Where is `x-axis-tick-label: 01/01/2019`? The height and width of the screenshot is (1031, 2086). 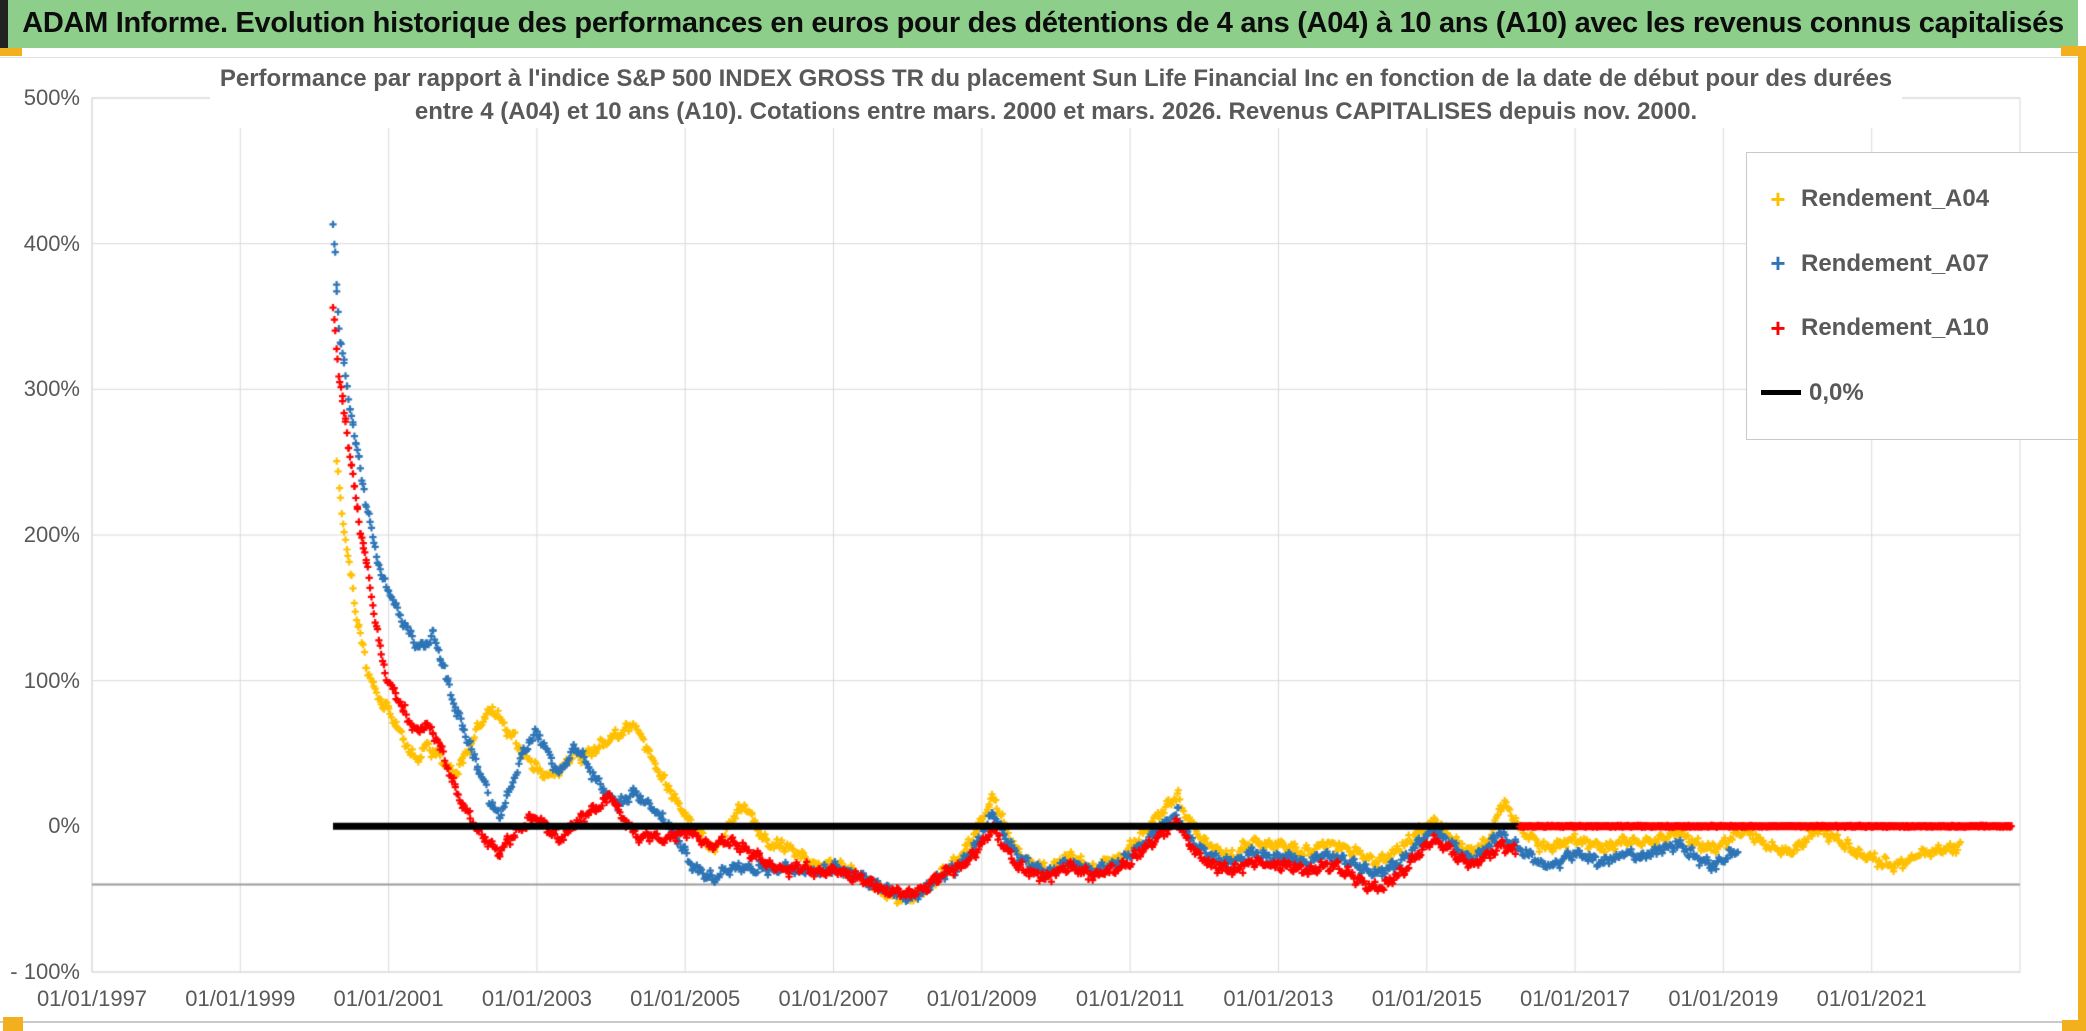 x-axis-tick-label: 01/01/2019 is located at coordinates (1723, 998).